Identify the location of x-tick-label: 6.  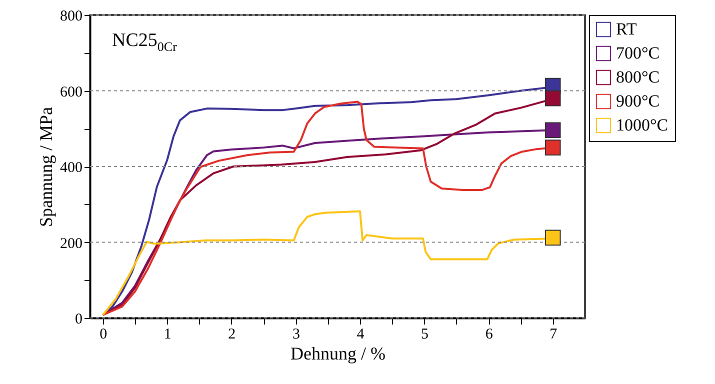
(489, 334).